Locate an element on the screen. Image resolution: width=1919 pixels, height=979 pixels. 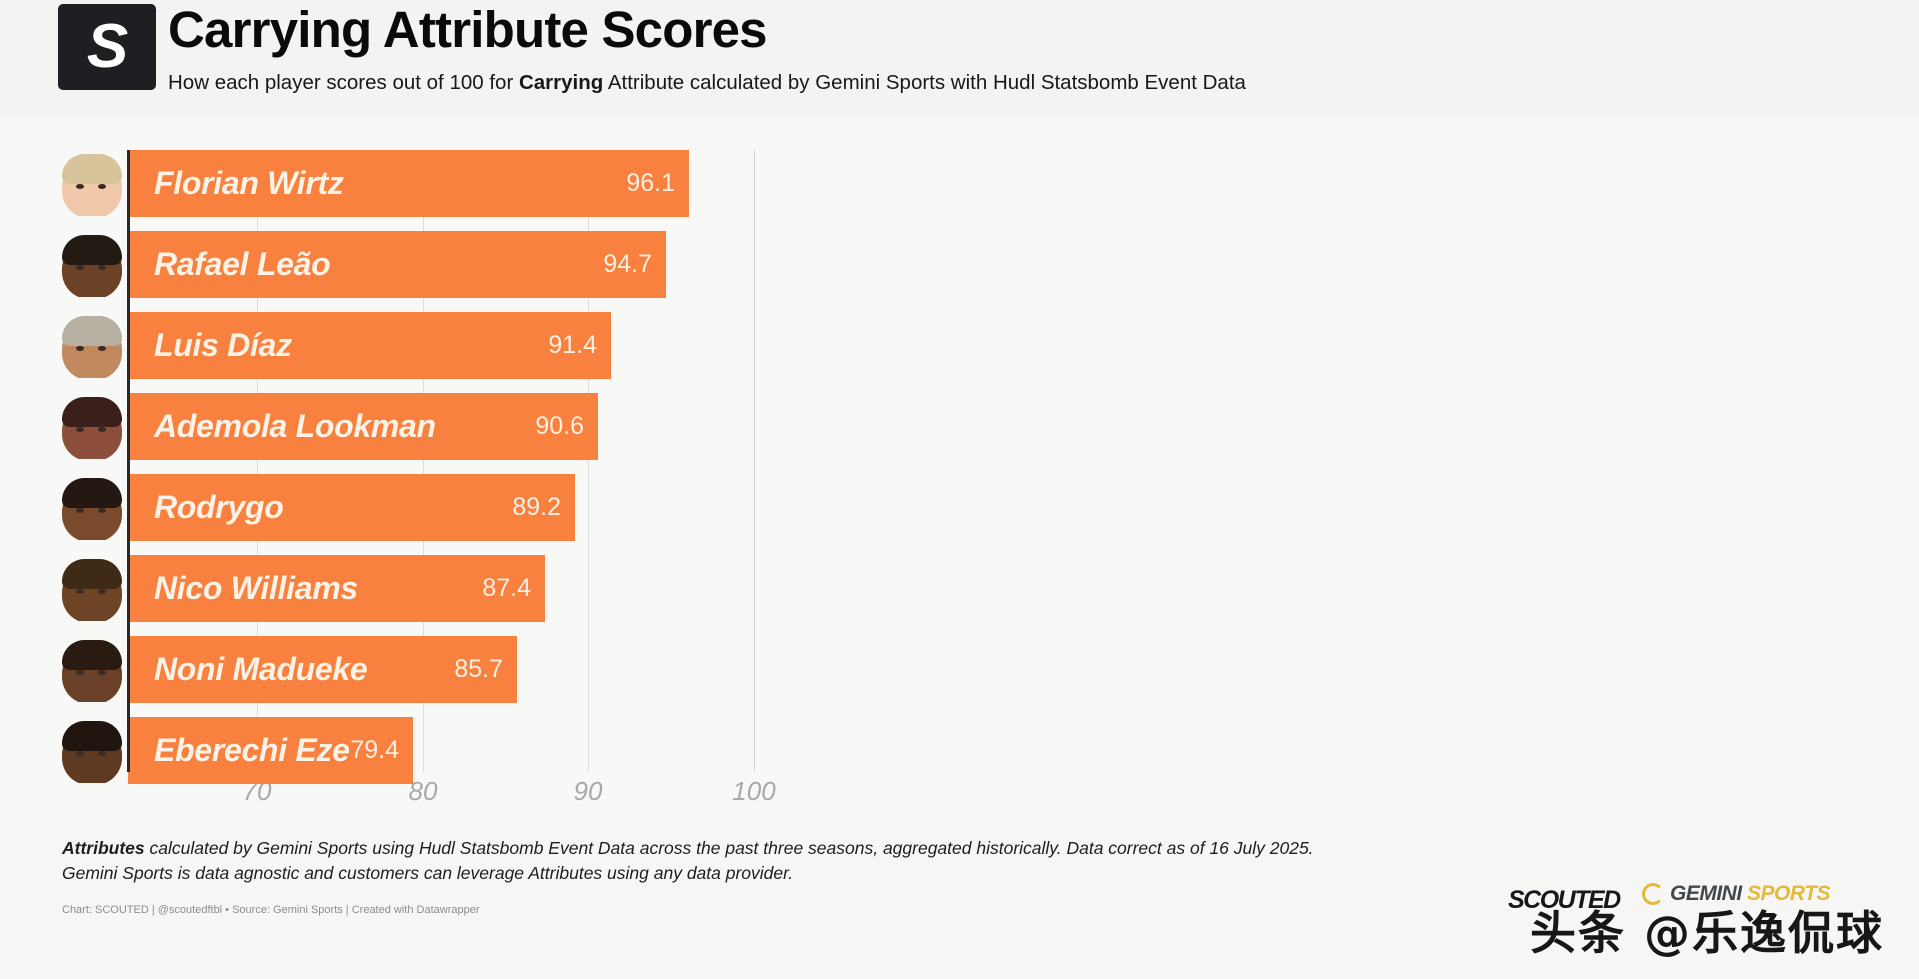
bar-value-label: 87.4 is located at coordinates (506, 588).